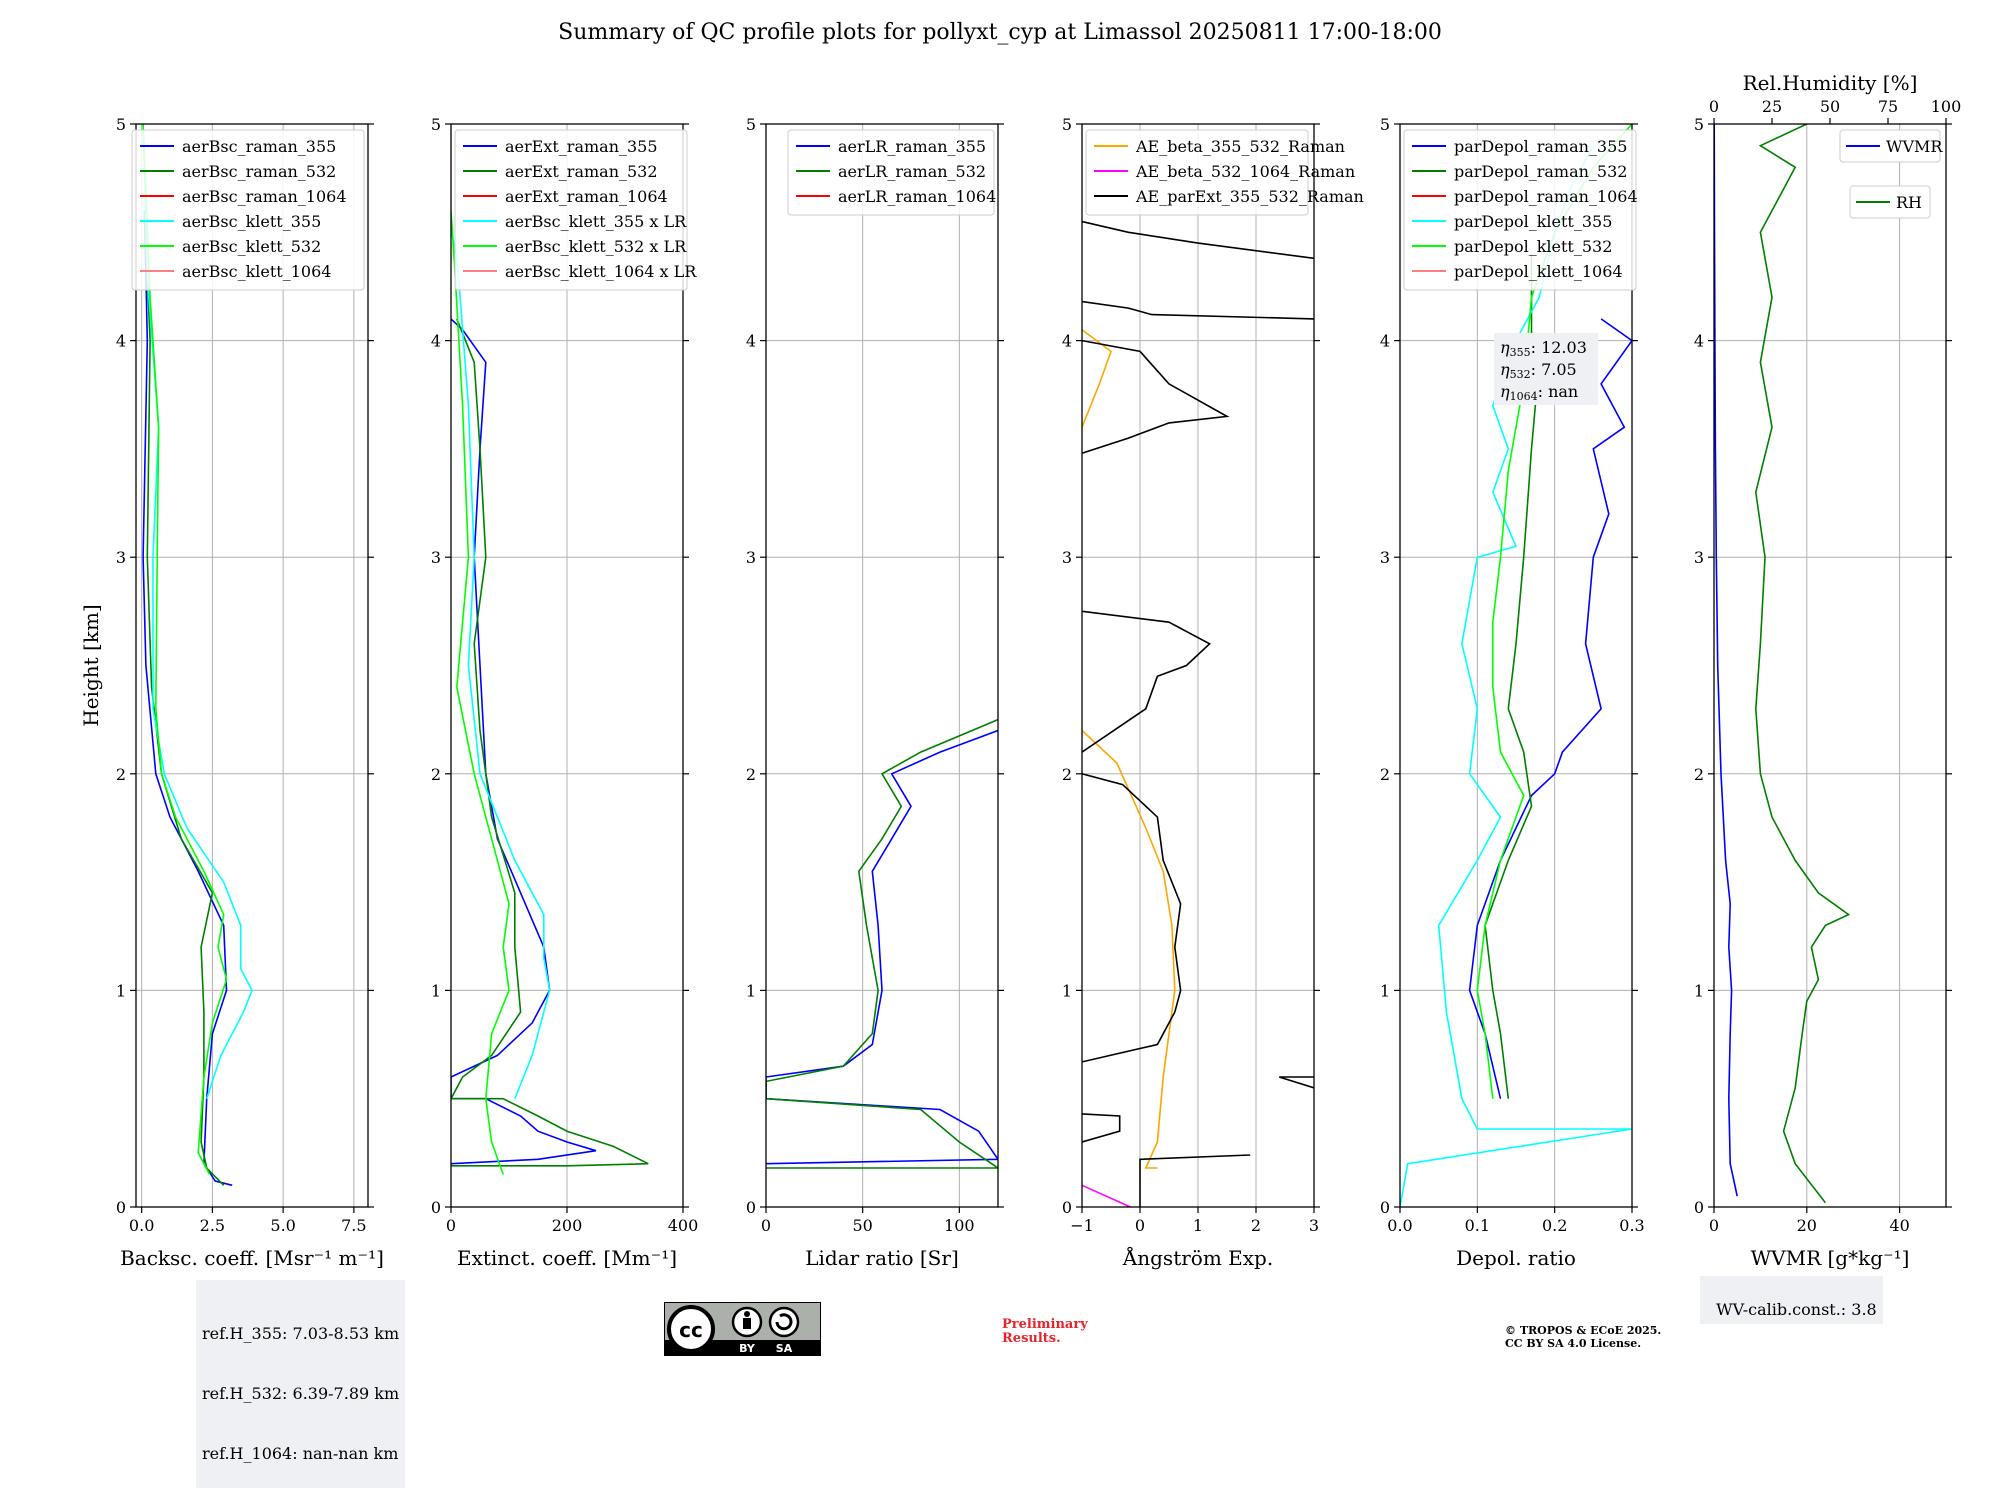 This screenshot has width=2000, height=1488. What do you see at coordinates (1796, 1309) in the screenshot?
I see `wv-calib-label: WV-calib.const.: 3.8` at bounding box center [1796, 1309].